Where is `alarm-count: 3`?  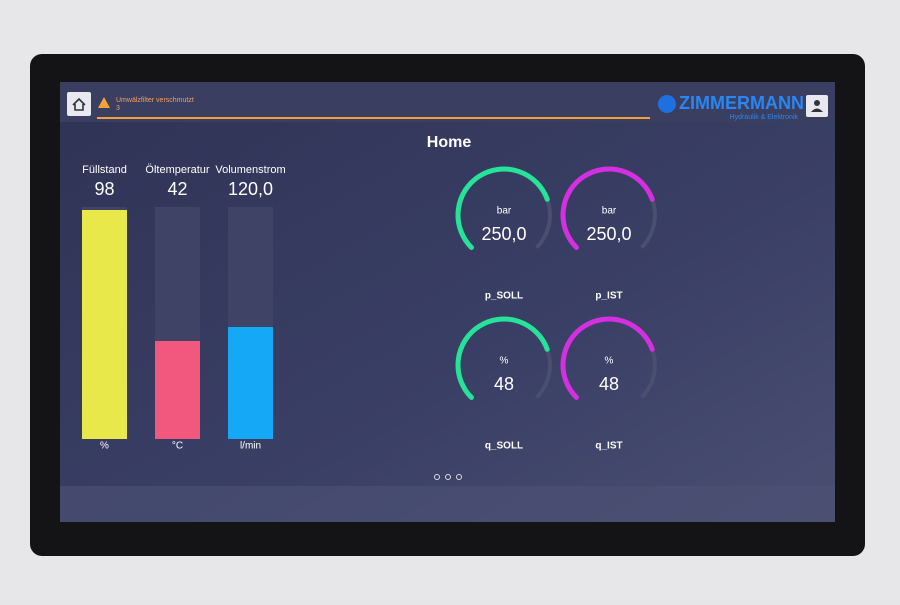 alarm-count: 3 is located at coordinates (118, 108).